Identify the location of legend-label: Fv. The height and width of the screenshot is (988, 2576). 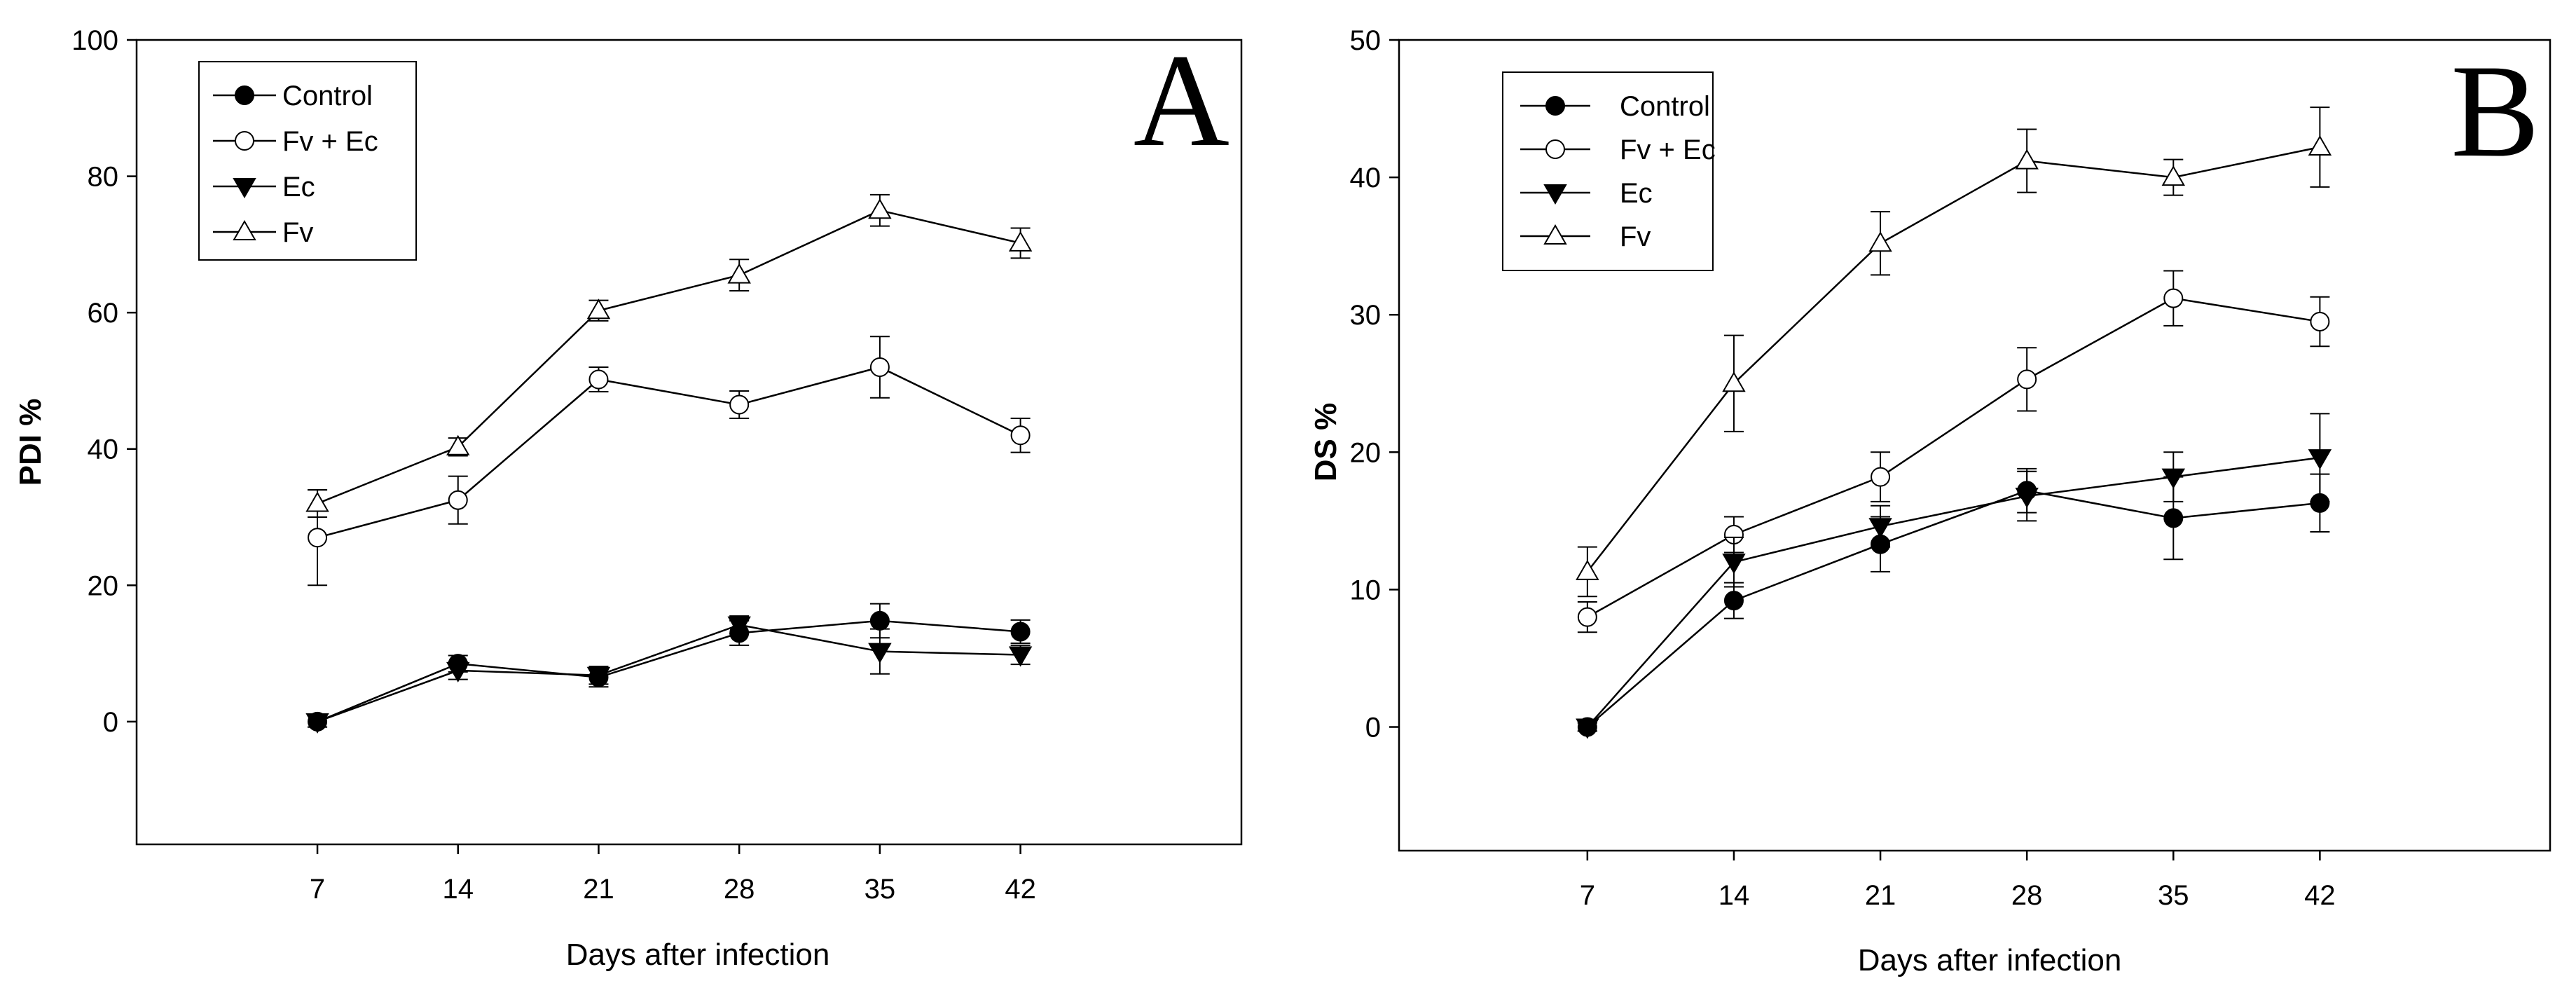
(297, 232).